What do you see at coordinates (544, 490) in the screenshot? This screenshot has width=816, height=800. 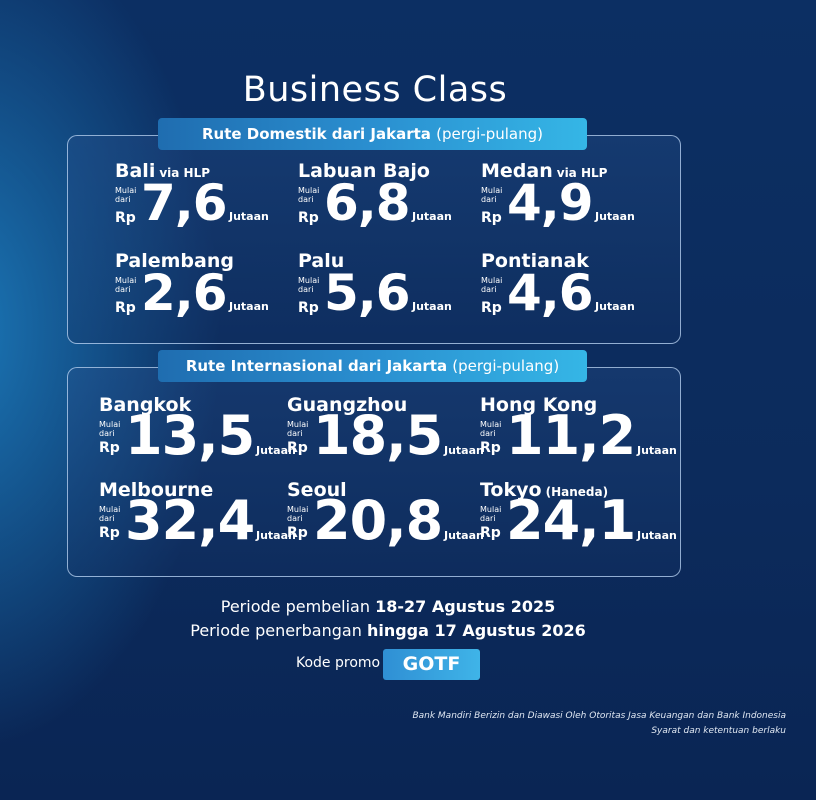 I see `route-head: Tokyo (Haneda)` at bounding box center [544, 490].